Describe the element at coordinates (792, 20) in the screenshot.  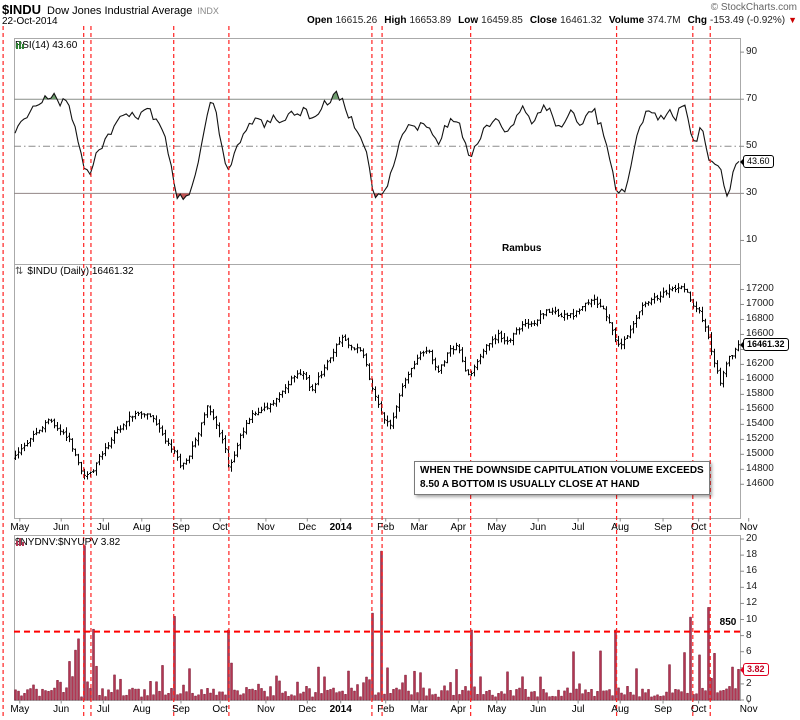
I see `down-triangle-icon: ▼` at that location.